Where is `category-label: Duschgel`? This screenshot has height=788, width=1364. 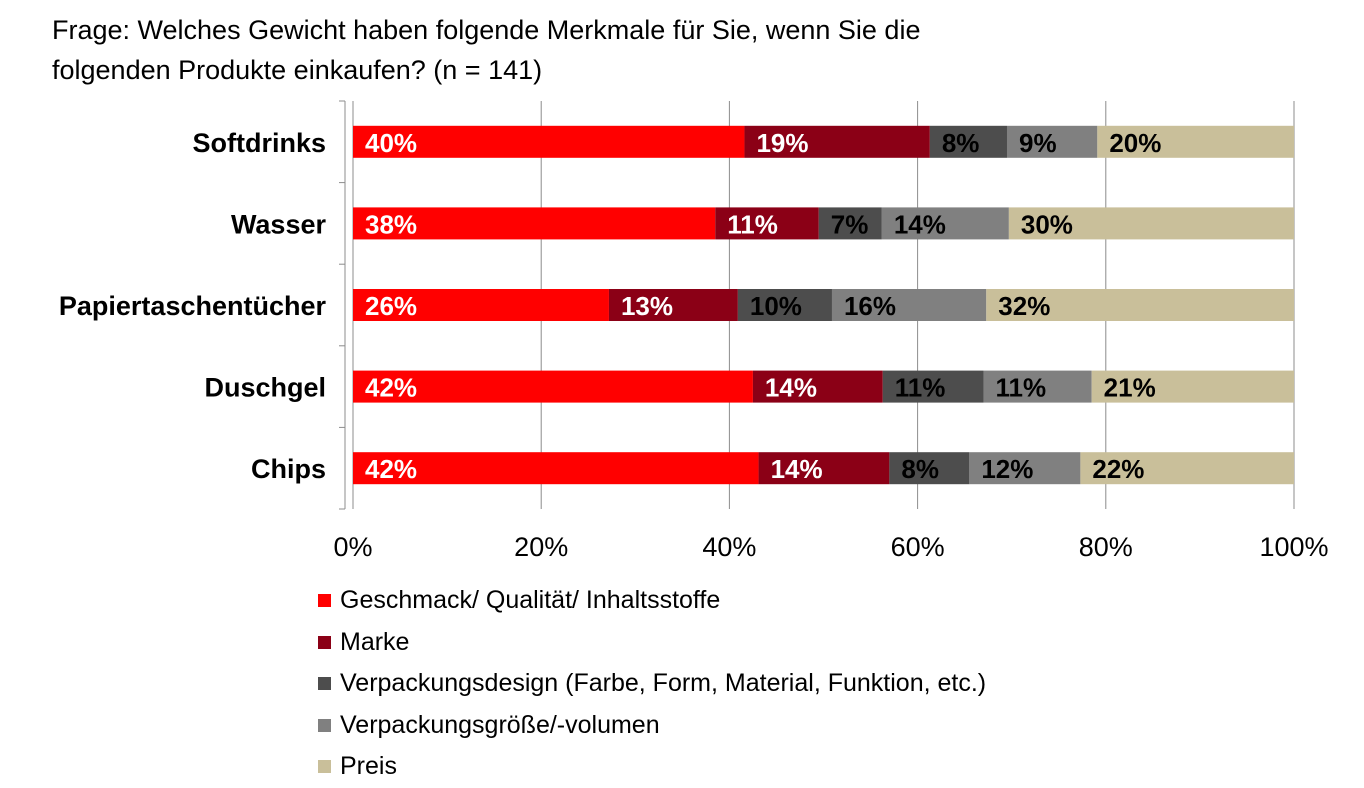 category-label: Duschgel is located at coordinates (265, 388).